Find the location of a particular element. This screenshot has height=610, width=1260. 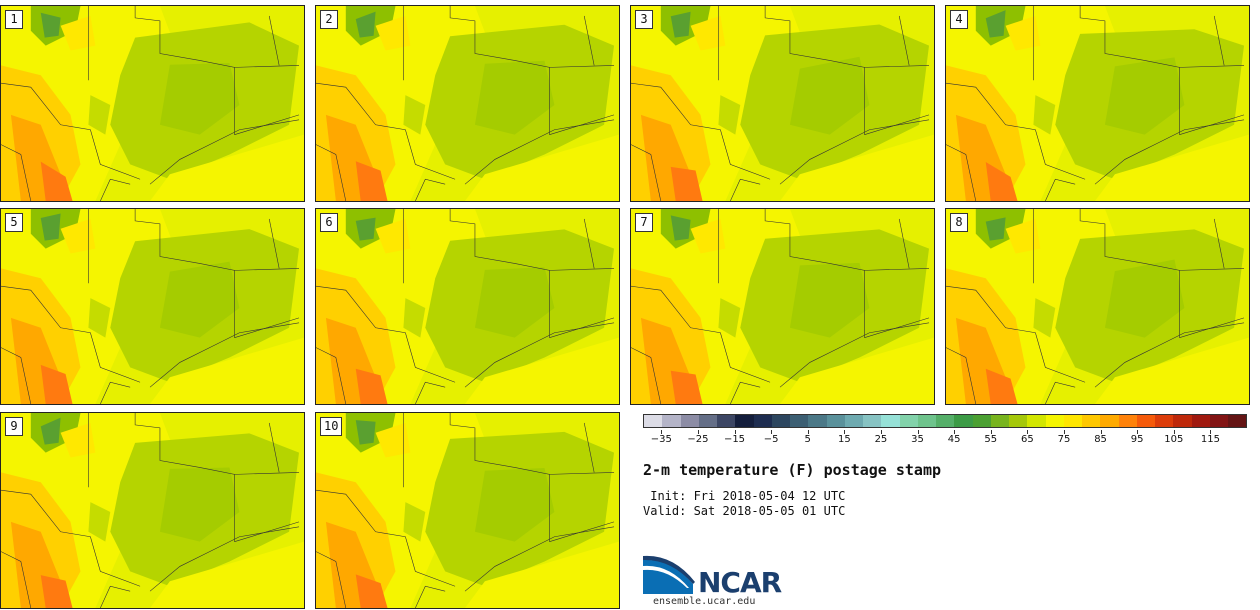

panel-member-label: 7 is located at coordinates (644, 222).